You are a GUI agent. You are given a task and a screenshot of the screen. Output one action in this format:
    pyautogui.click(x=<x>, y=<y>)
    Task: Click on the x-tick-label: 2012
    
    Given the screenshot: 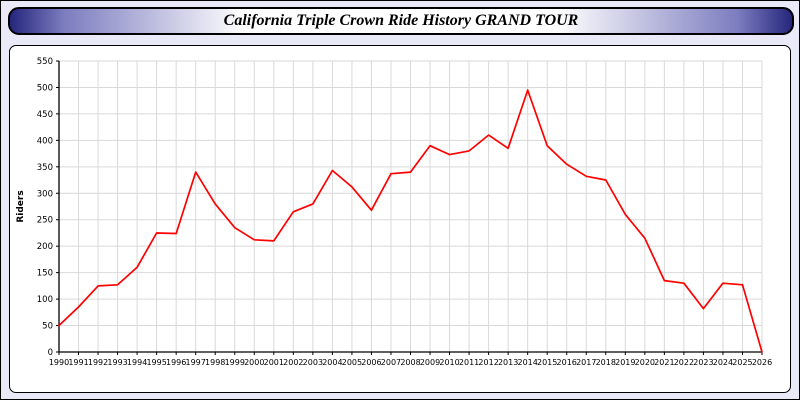 What is the action you would take?
    pyautogui.click(x=488, y=362)
    